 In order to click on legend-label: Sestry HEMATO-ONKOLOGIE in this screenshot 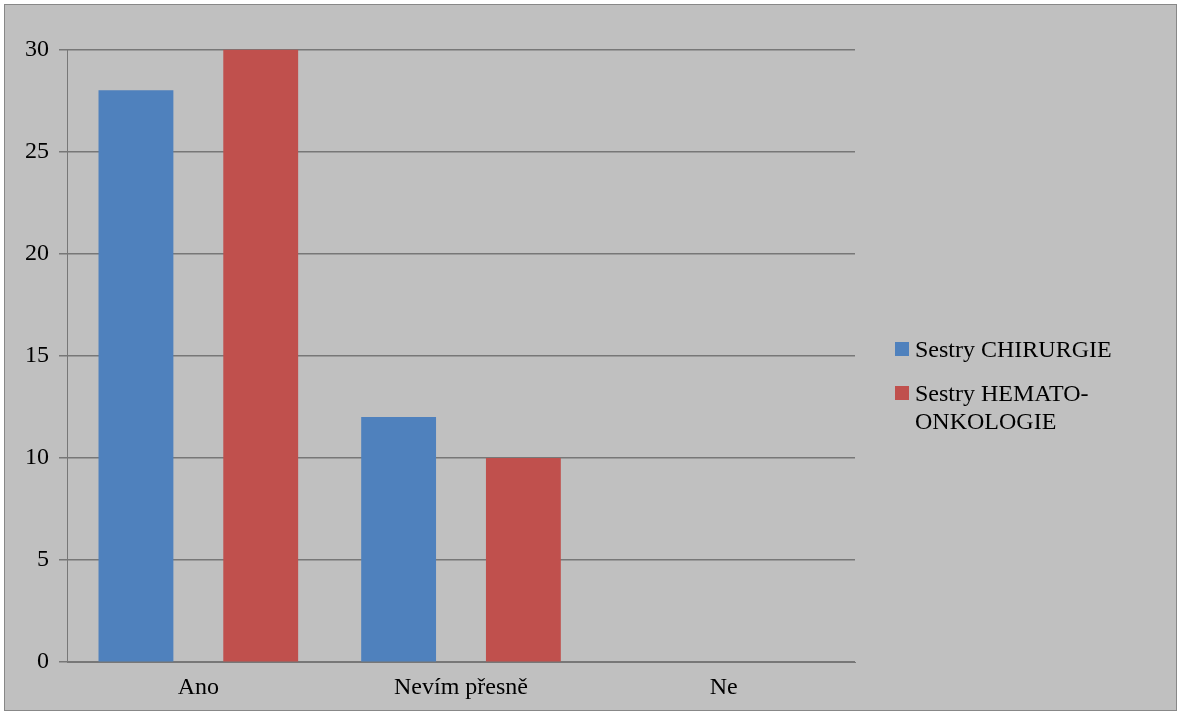, I will do `click(1002, 407)`.